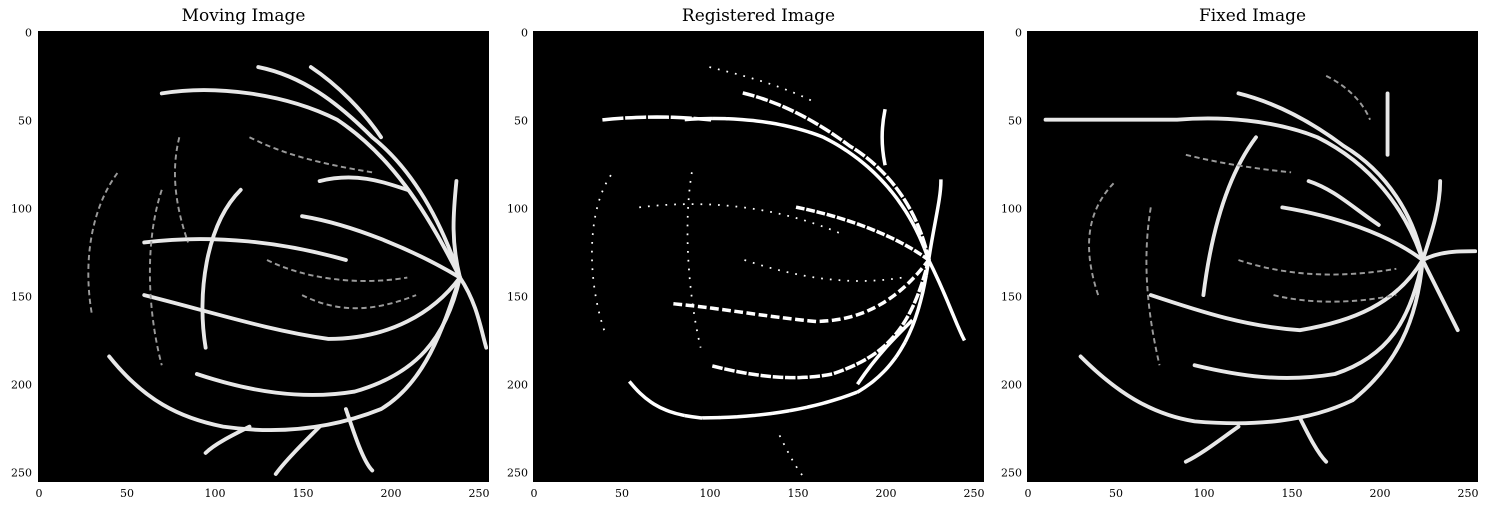 The image size is (1487, 514). I want to click on panel-title: Moving Image, so click(243, 16).